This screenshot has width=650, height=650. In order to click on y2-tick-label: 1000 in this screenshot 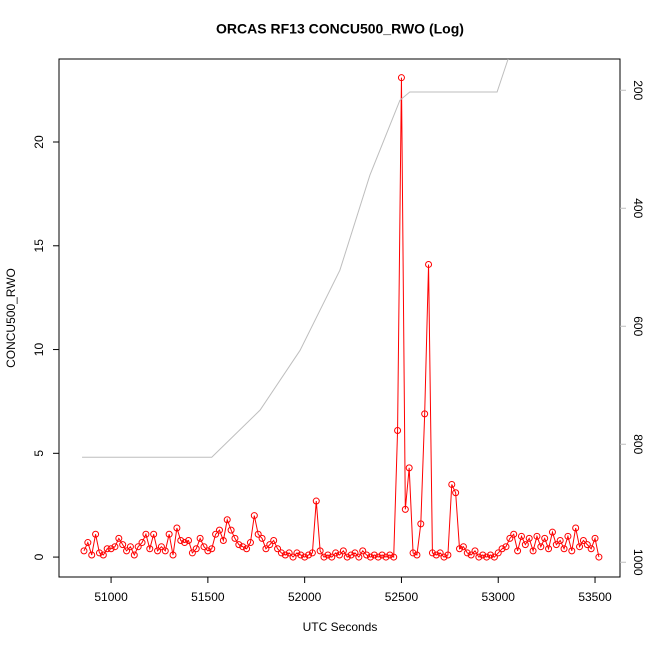, I will do `click(638, 562)`.